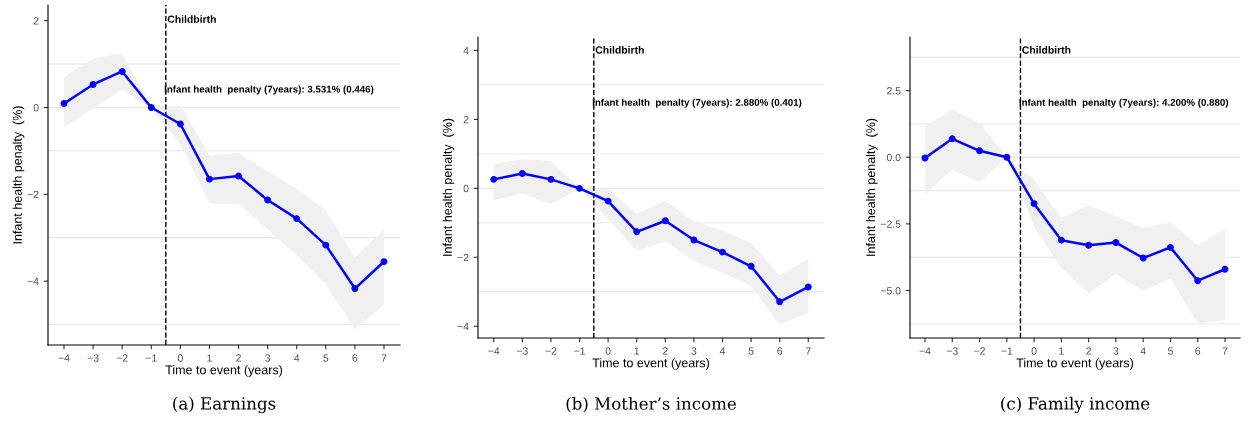 The width and height of the screenshot is (1257, 421). What do you see at coordinates (466, 51) in the screenshot?
I see `y-tick-label: 4` at bounding box center [466, 51].